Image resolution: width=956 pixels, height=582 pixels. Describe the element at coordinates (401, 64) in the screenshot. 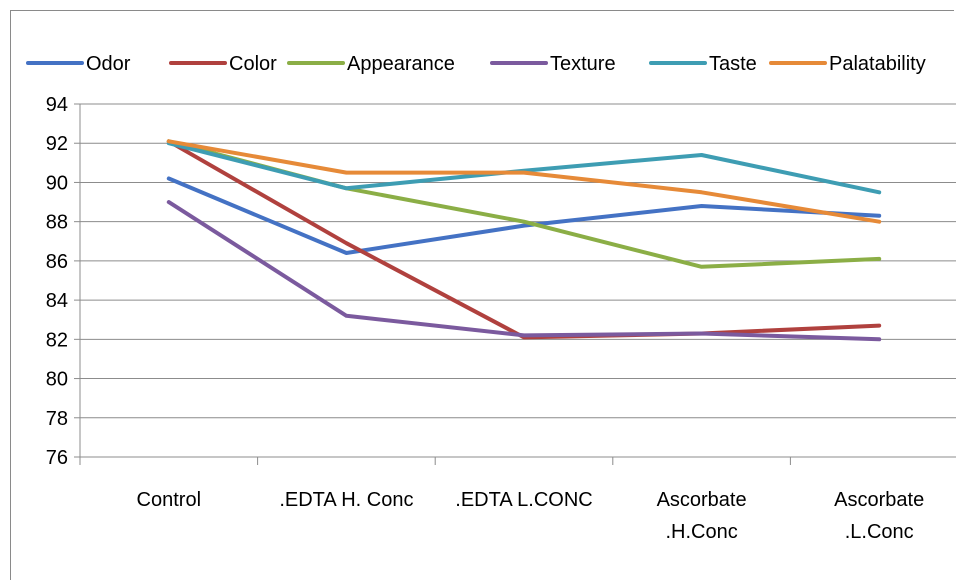

I see `legend-label-appearance: Appearance` at that location.